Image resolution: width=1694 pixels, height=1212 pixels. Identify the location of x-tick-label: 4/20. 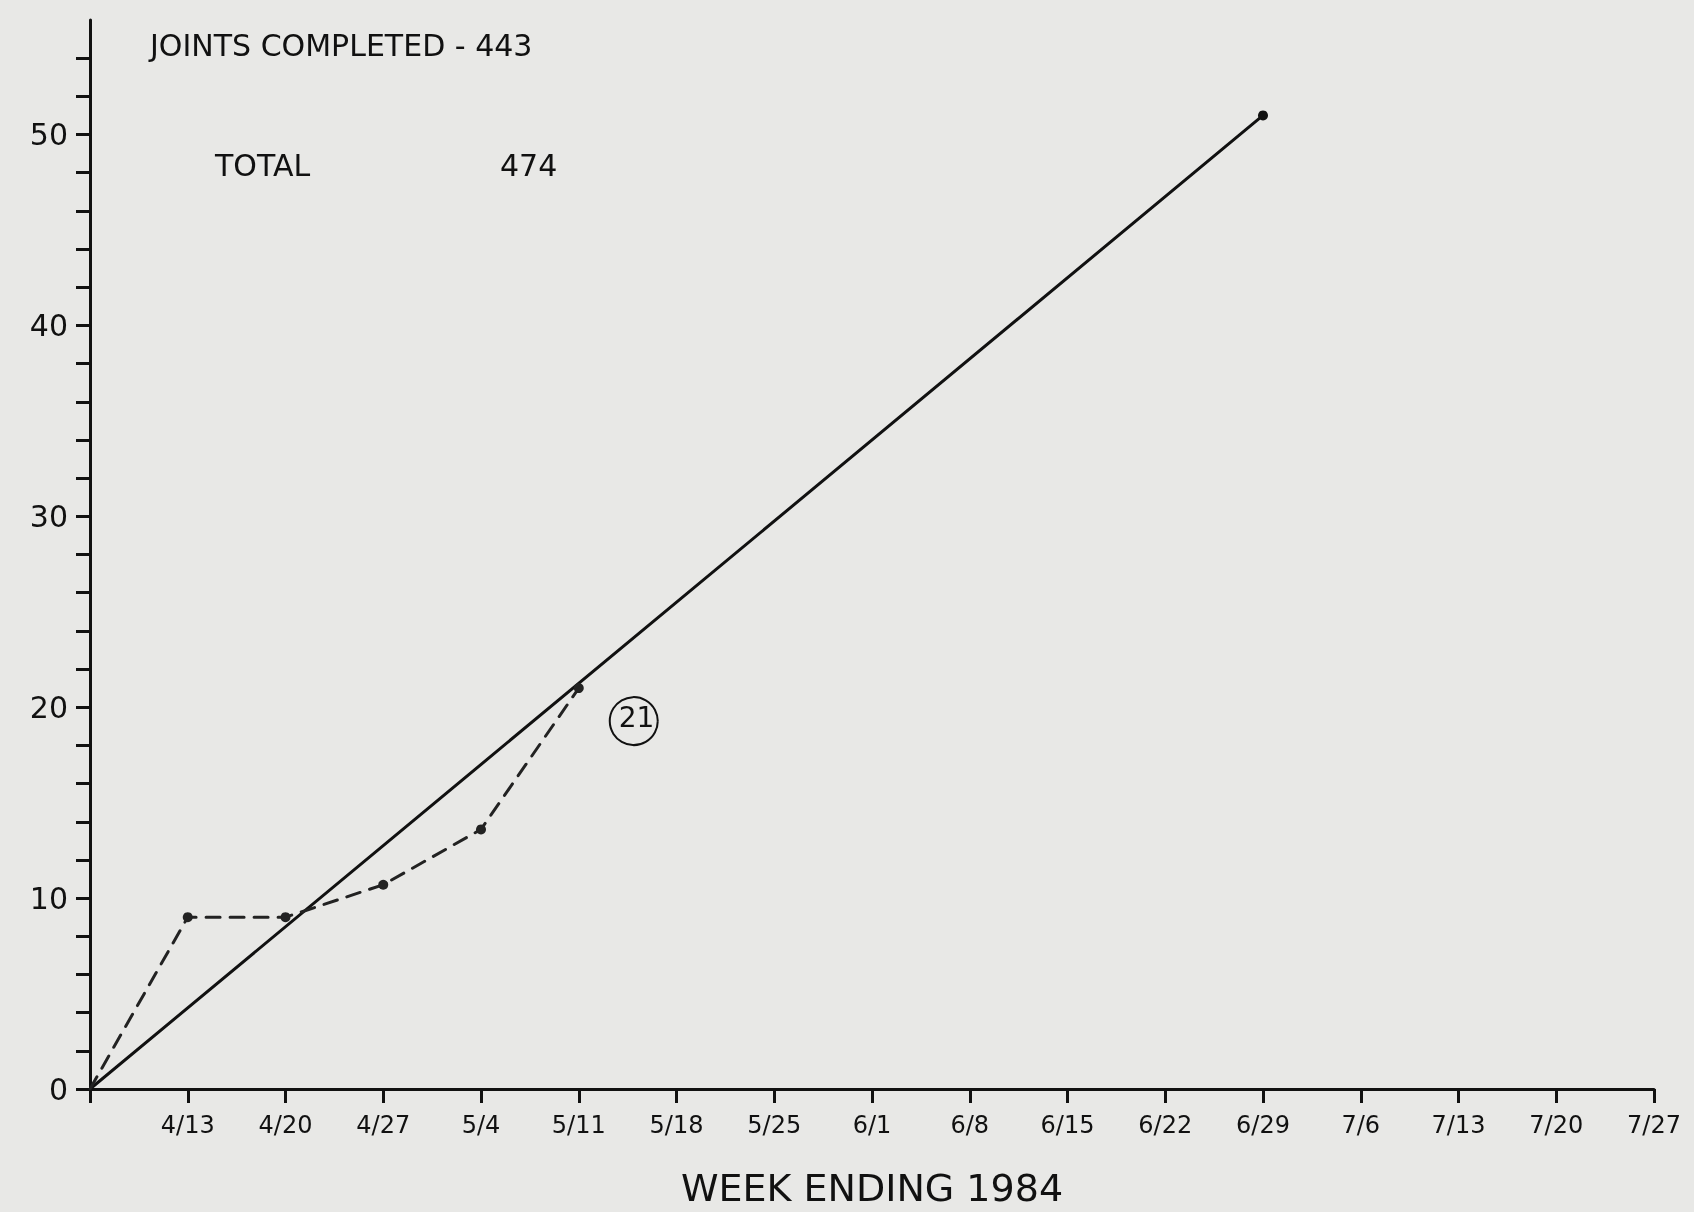
(285, 1125).